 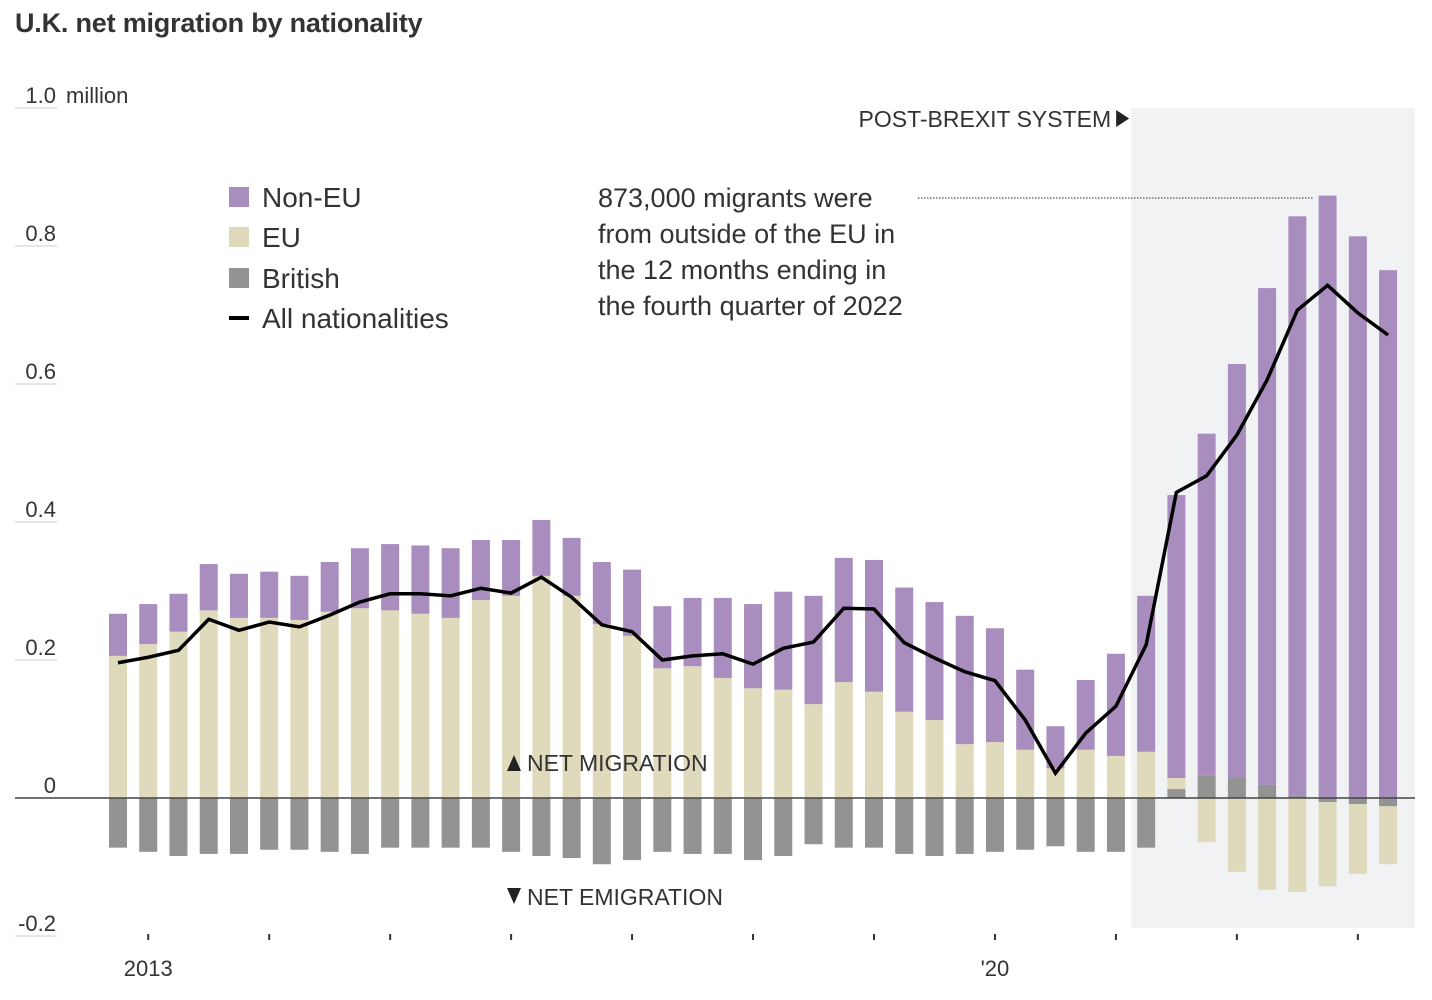 What do you see at coordinates (450, 707) in the screenshot?
I see `bar-eu-2015-q3` at bounding box center [450, 707].